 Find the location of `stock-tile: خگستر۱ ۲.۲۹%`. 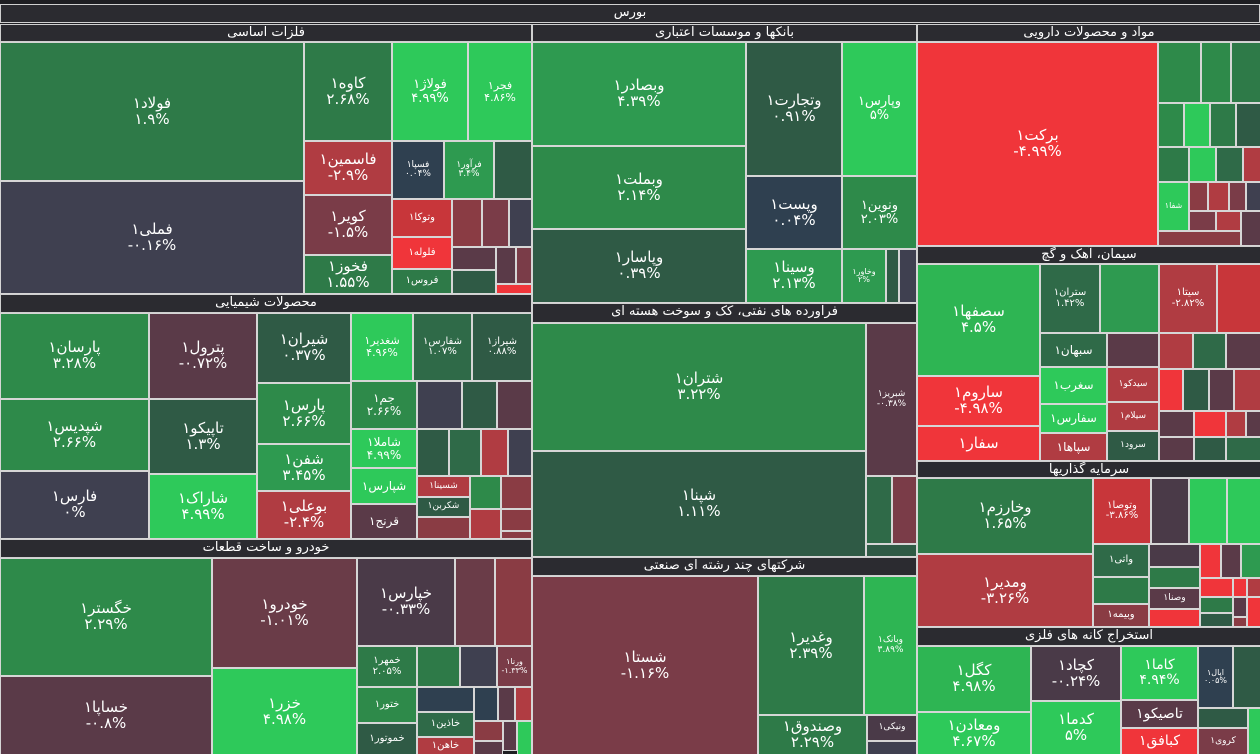

stock-tile: خگستر۱ ۲.۲۹% is located at coordinates (106, 617).